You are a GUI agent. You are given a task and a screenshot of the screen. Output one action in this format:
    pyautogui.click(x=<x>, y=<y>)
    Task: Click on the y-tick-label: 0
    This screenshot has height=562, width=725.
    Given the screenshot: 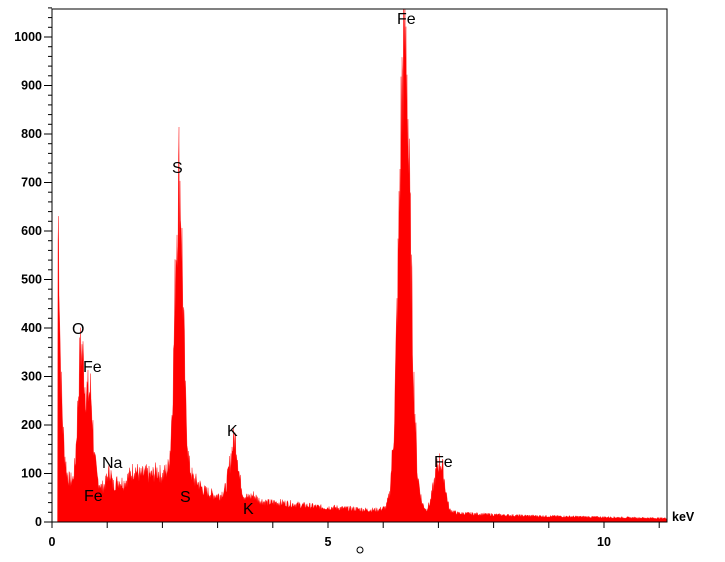 What is the action you would take?
    pyautogui.click(x=38, y=522)
    